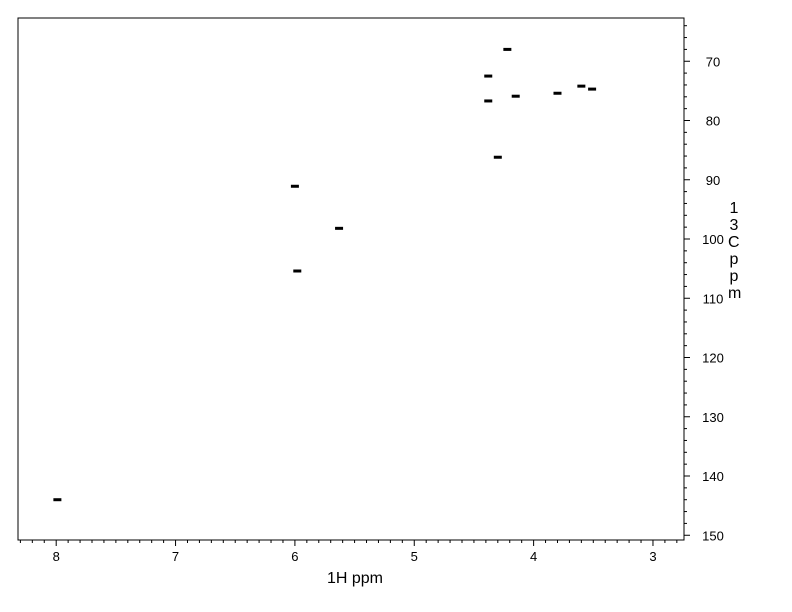 The image size is (792, 612). Describe the element at coordinates (704, 284) in the screenshot. I see `y-axis: 70 80 90 100 110 120 130 140 150` at that location.